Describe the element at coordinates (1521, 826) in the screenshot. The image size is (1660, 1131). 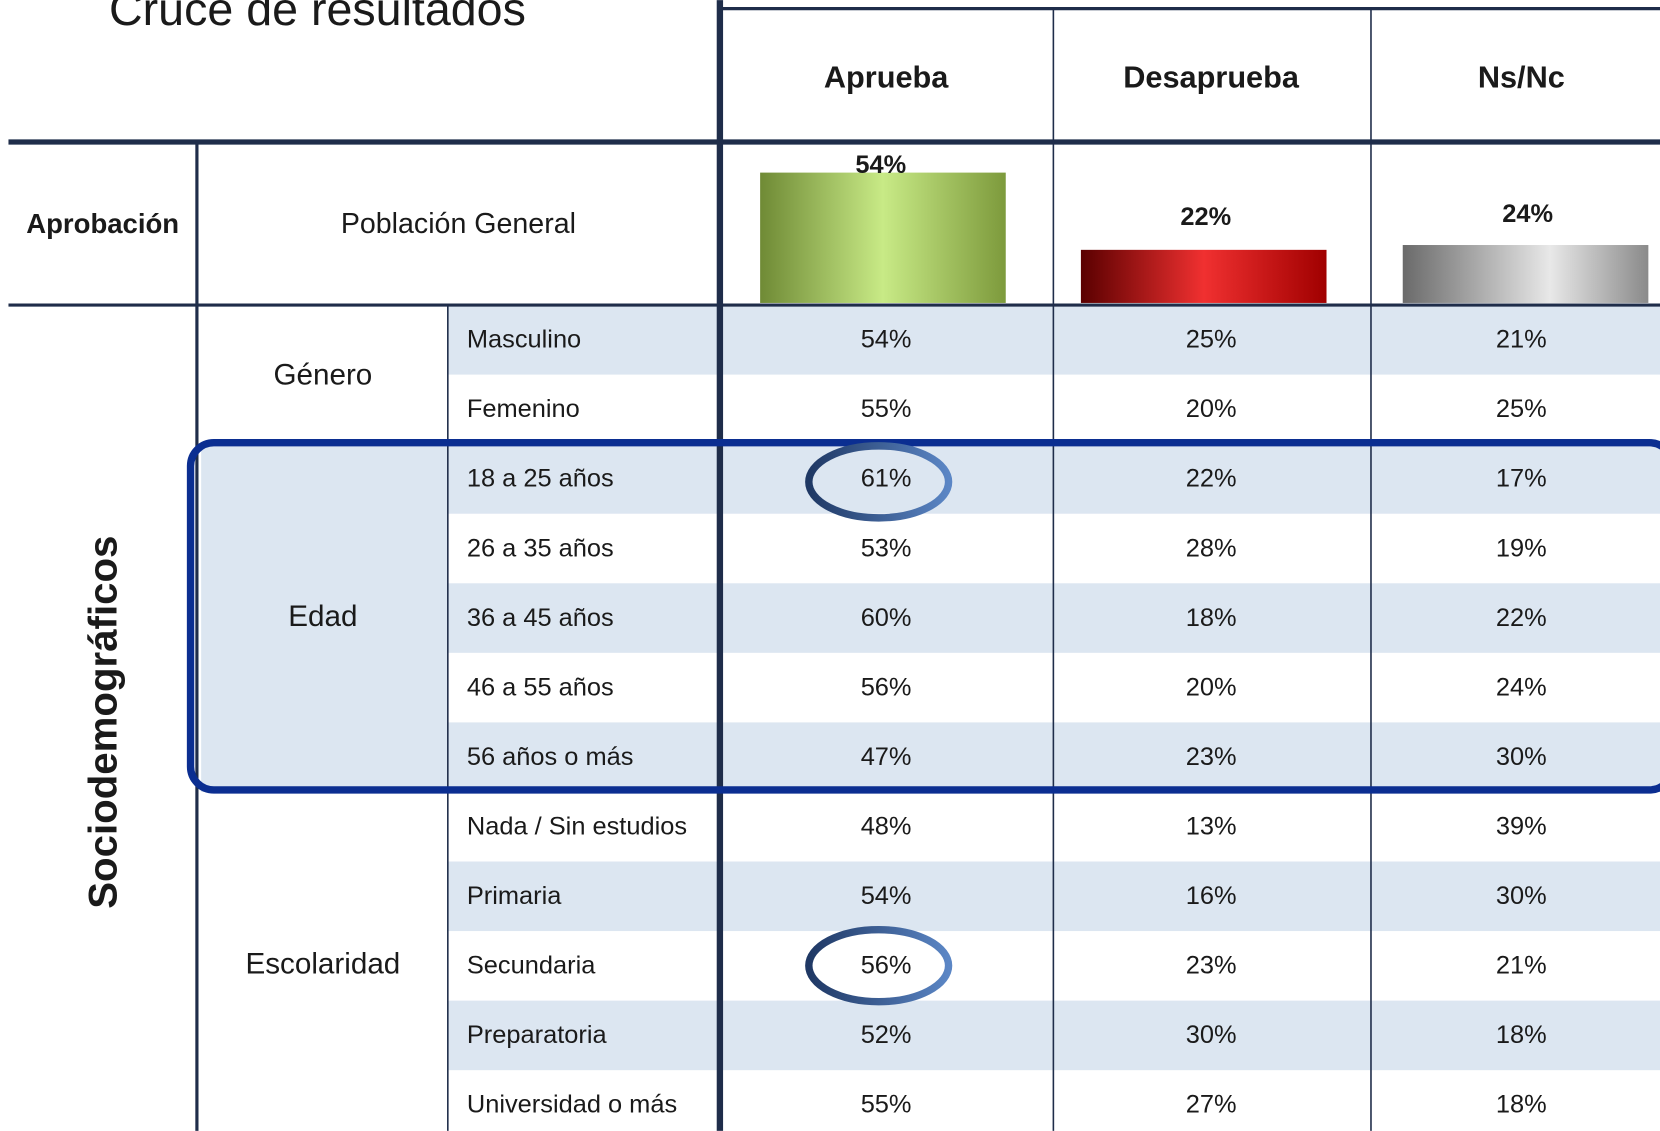
I see `cell-value: 39%` at that location.